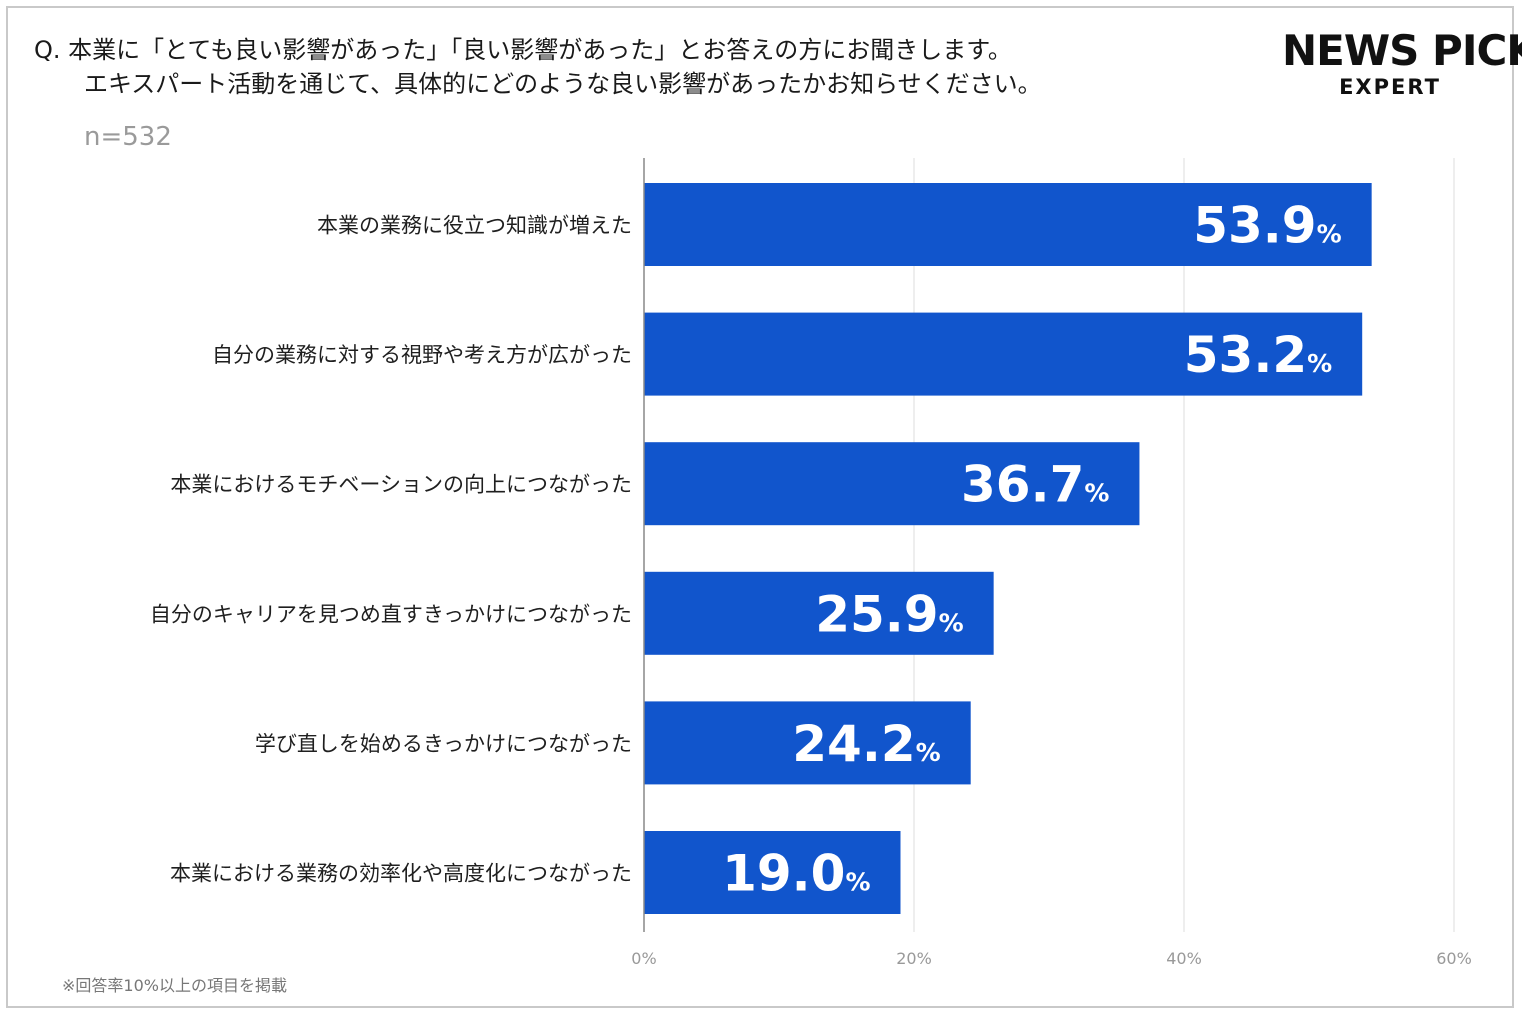 The width and height of the screenshot is (1522, 1016). I want to click on value-label: 19.0%, so click(796, 874).